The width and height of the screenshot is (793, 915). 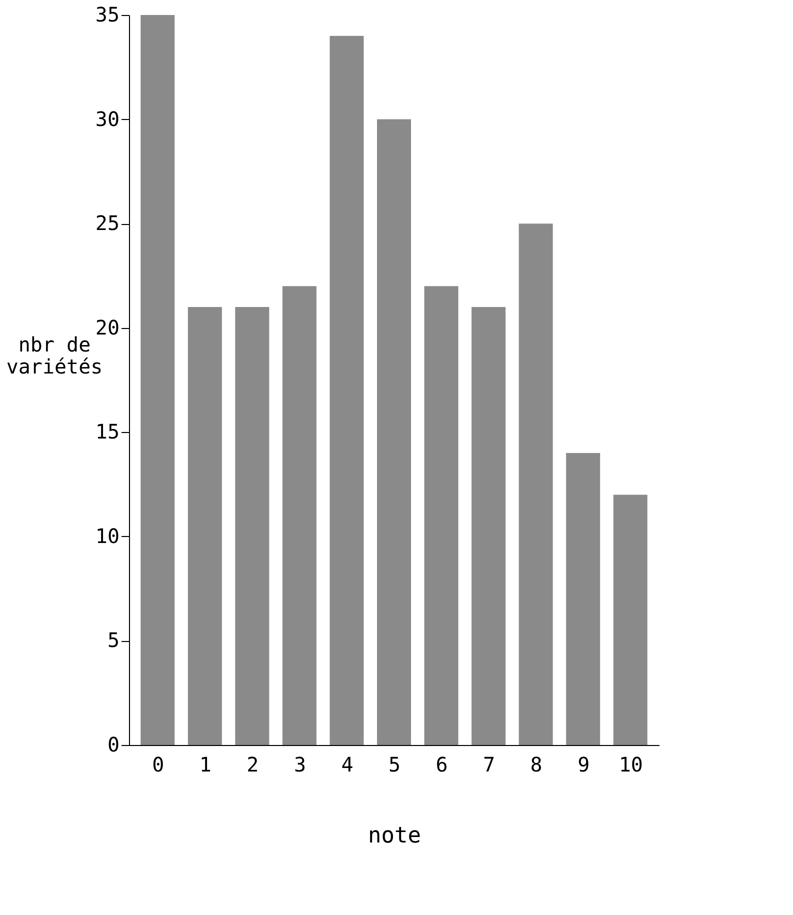 What do you see at coordinates (107, 118) in the screenshot?
I see `y-tick-label: 30` at bounding box center [107, 118].